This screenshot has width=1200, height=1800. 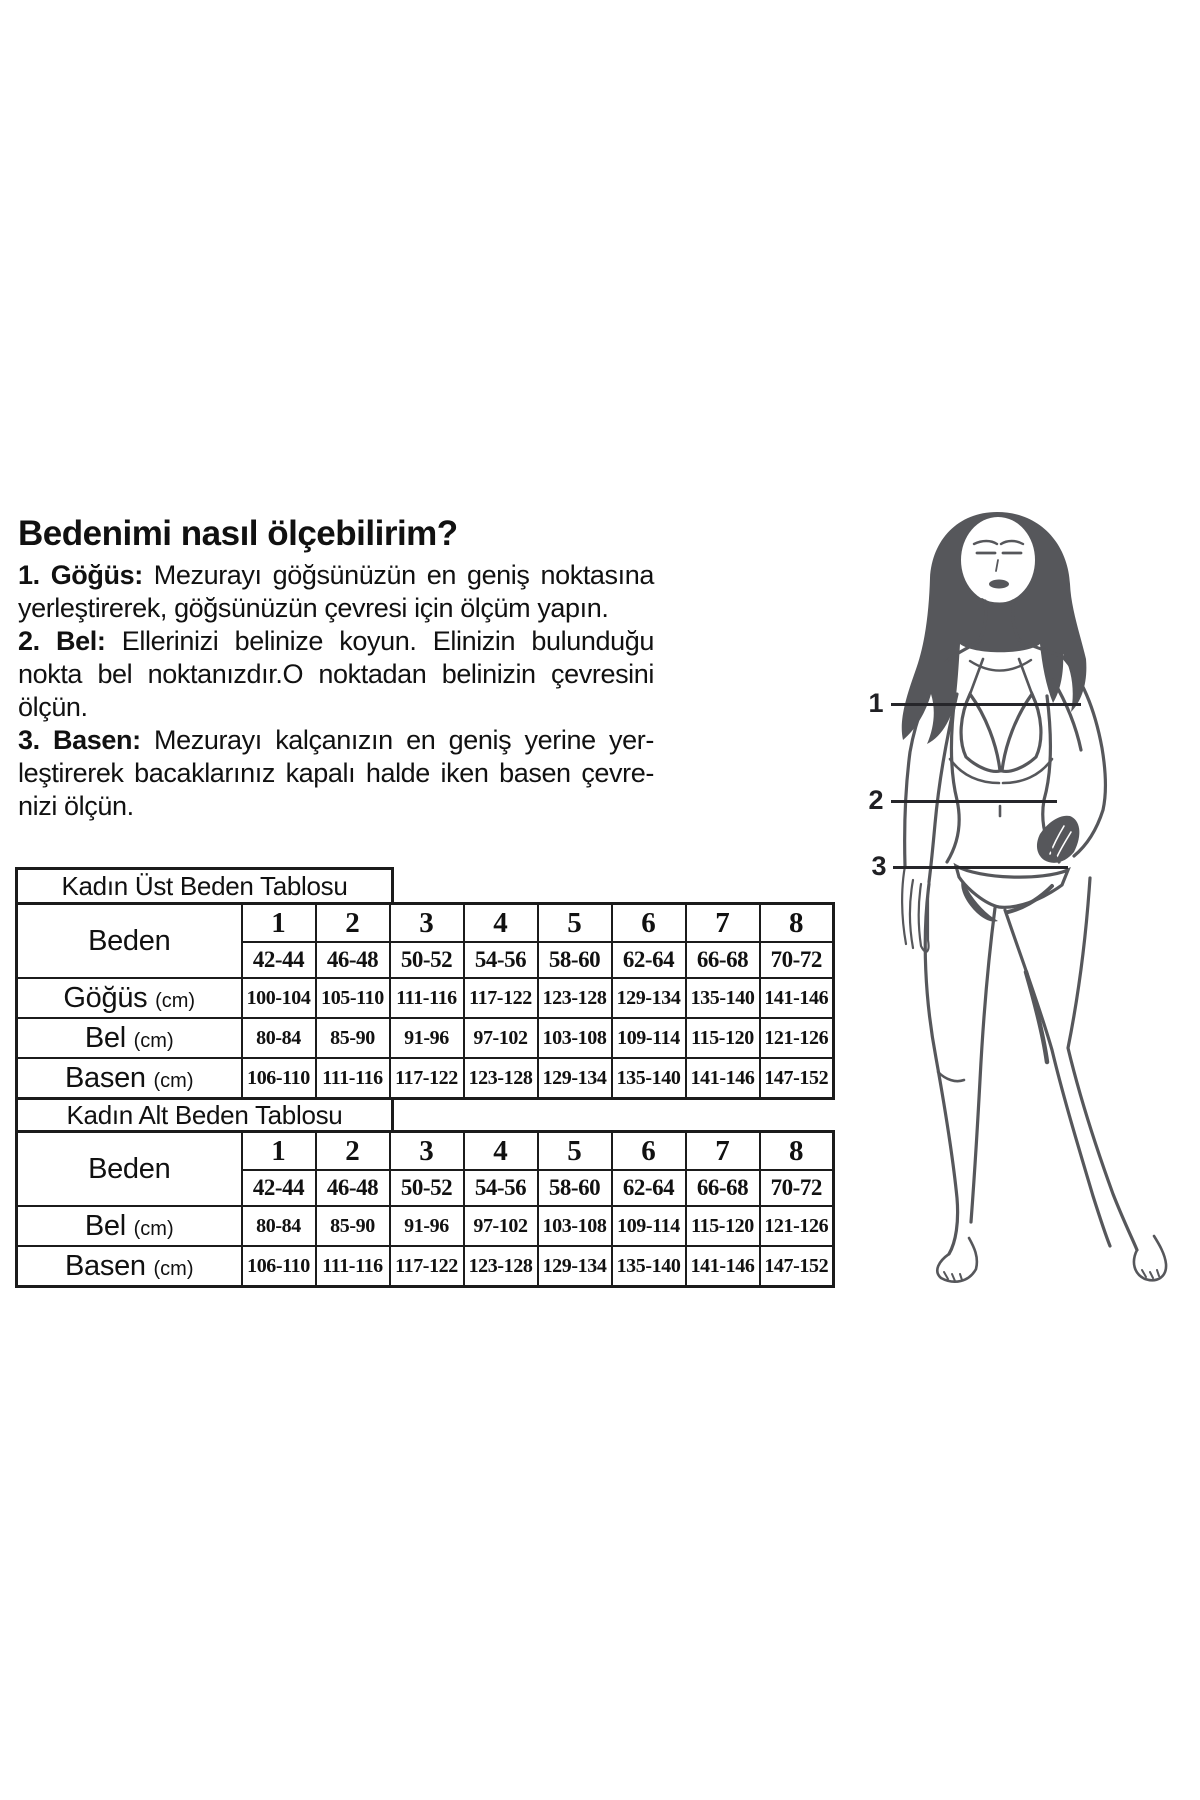 I want to click on measurement-value-cell: 109-114, so click(x=648, y=1226).